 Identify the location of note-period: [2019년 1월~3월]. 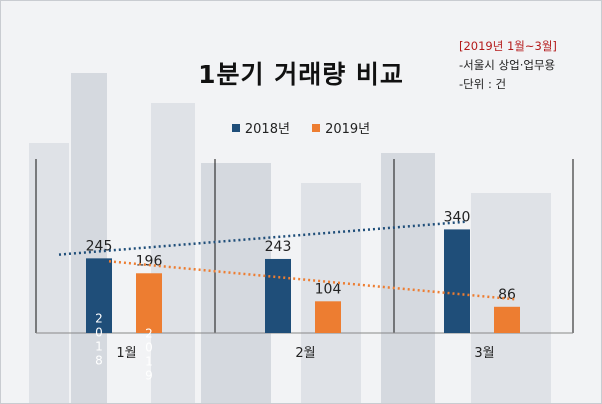
(508, 46).